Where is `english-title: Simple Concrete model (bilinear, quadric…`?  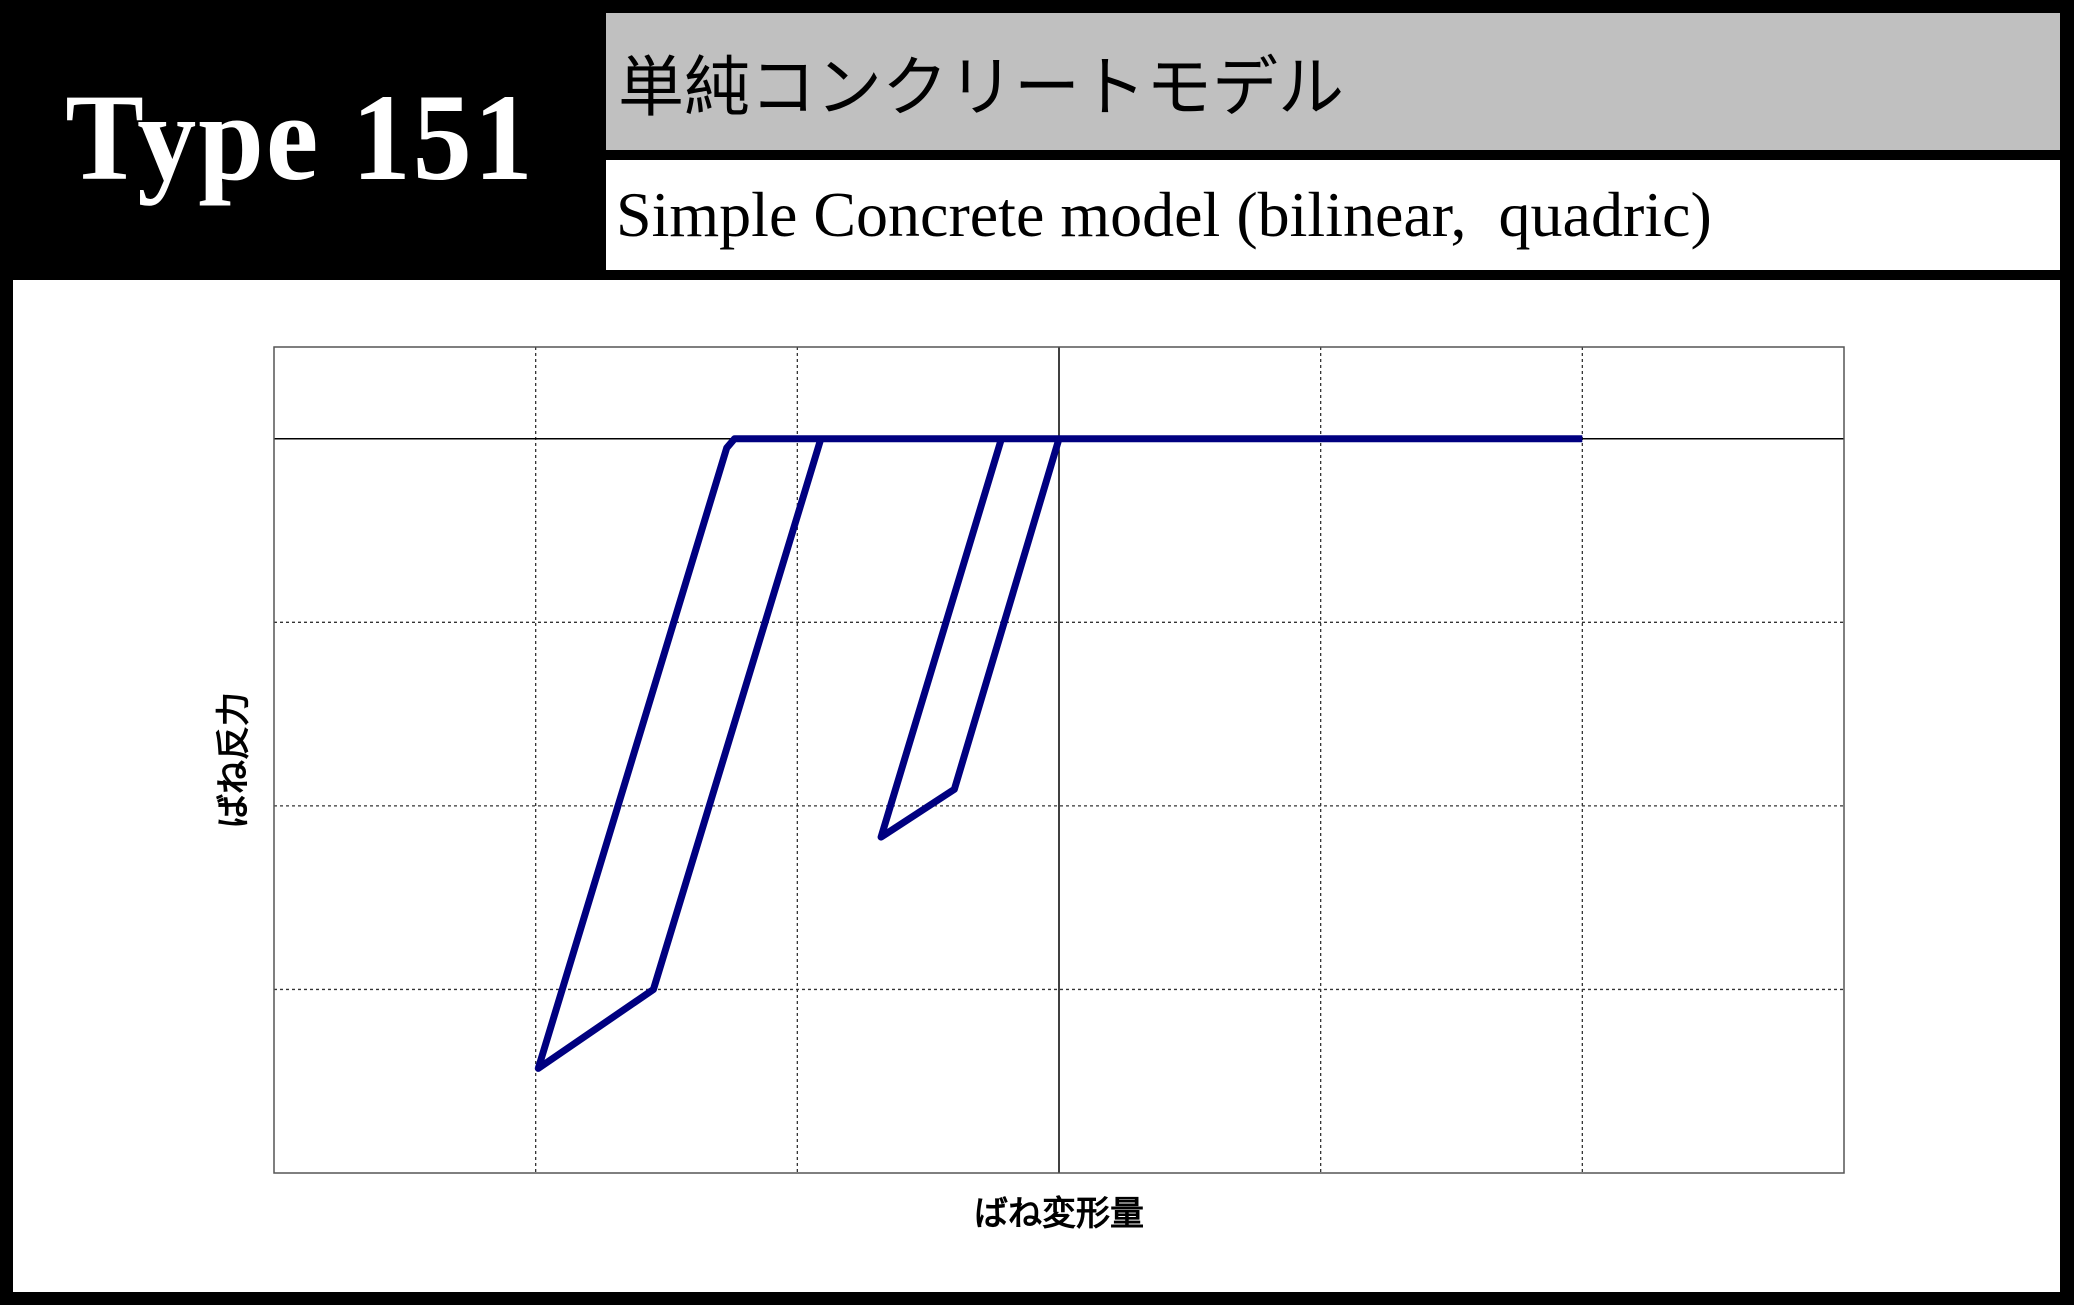
english-title: Simple Concrete model (bilinear, quadric… is located at coordinates (1164, 214).